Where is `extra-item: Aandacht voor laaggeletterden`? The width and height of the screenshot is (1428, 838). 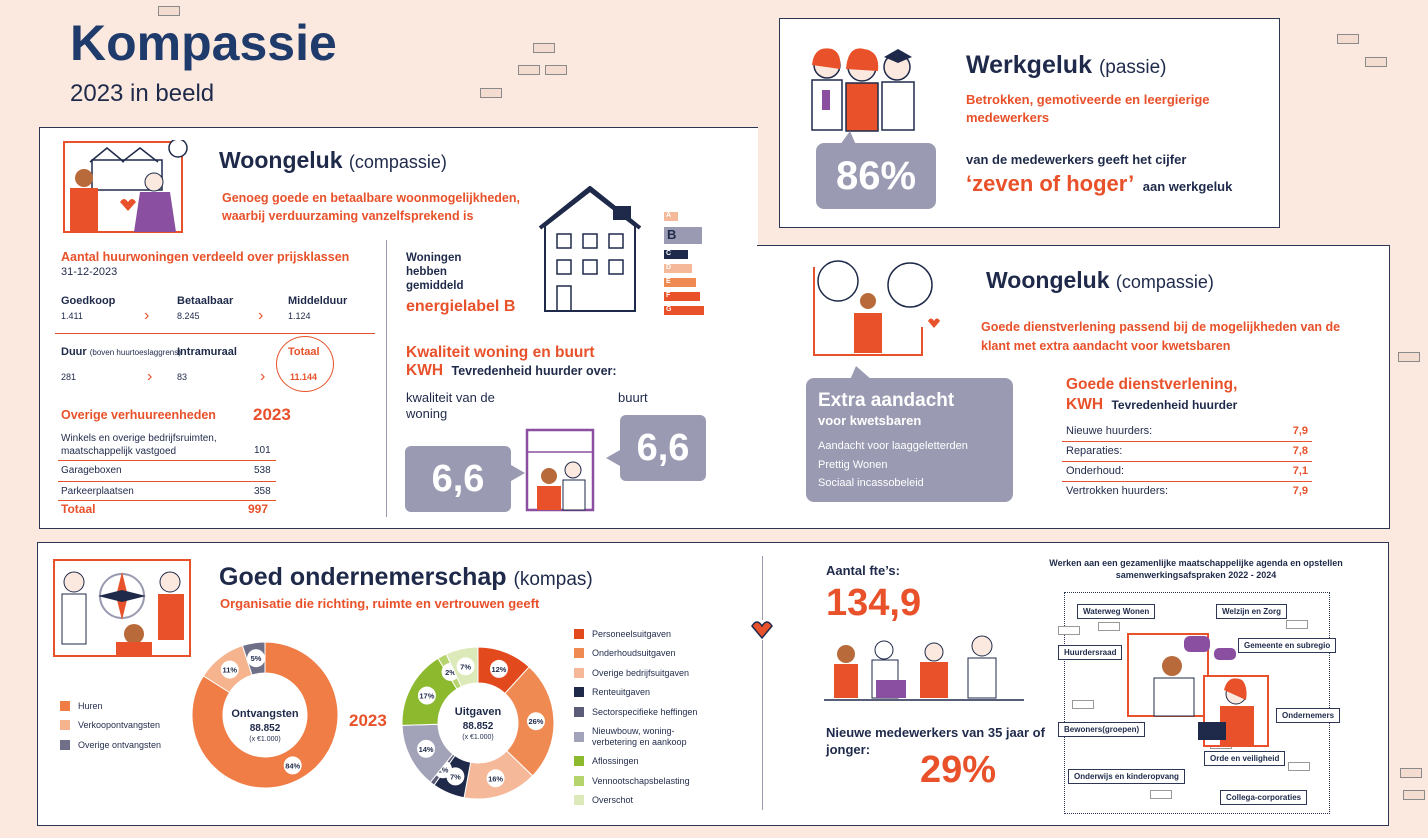
extra-item: Aandacht voor laaggeletterden is located at coordinates (893, 446).